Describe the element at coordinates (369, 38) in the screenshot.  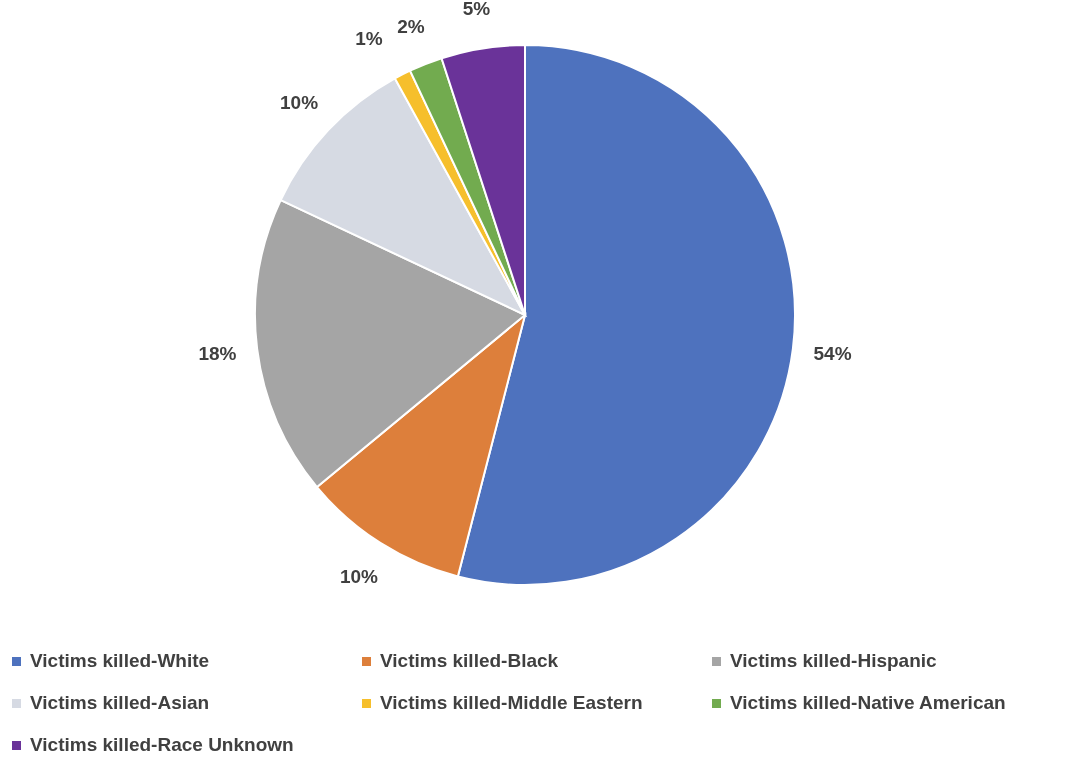
I see `data-label: 1%` at that location.